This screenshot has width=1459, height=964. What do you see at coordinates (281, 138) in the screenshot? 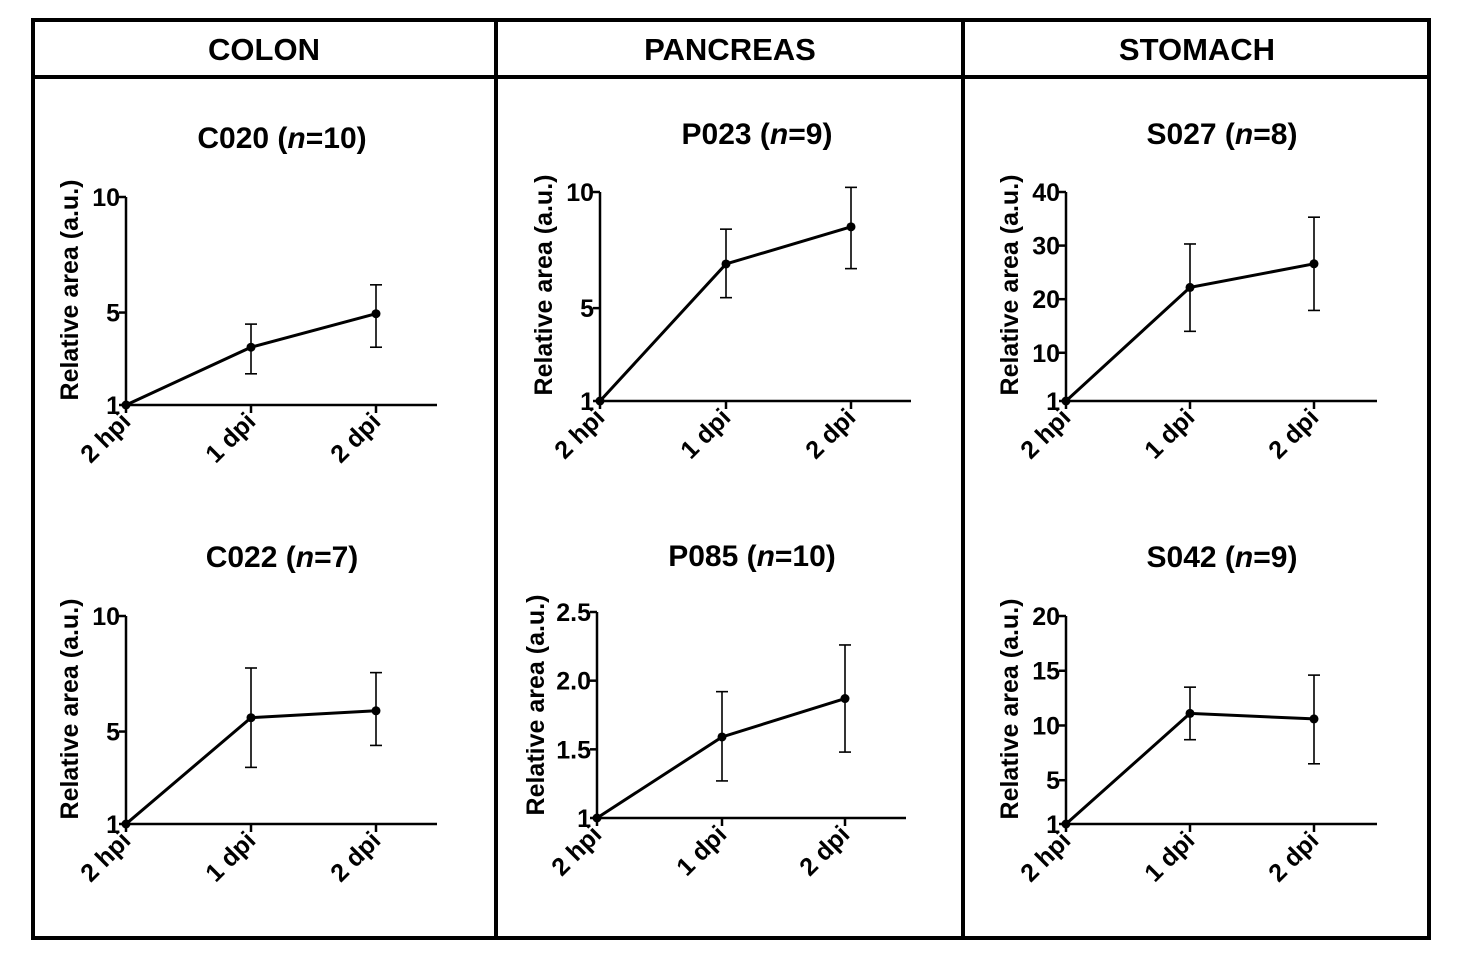
I see `chart-title: C020 (n=10)` at bounding box center [281, 138].